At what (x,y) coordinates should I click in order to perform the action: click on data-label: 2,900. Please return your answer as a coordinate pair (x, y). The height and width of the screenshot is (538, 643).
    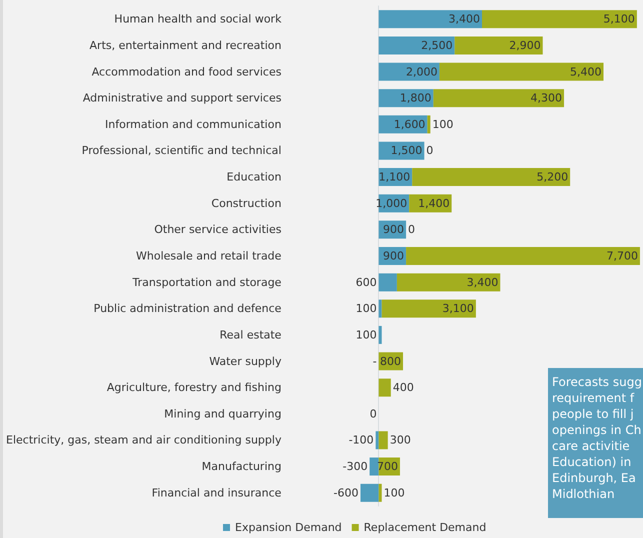
    Looking at the image, I should click on (525, 45).